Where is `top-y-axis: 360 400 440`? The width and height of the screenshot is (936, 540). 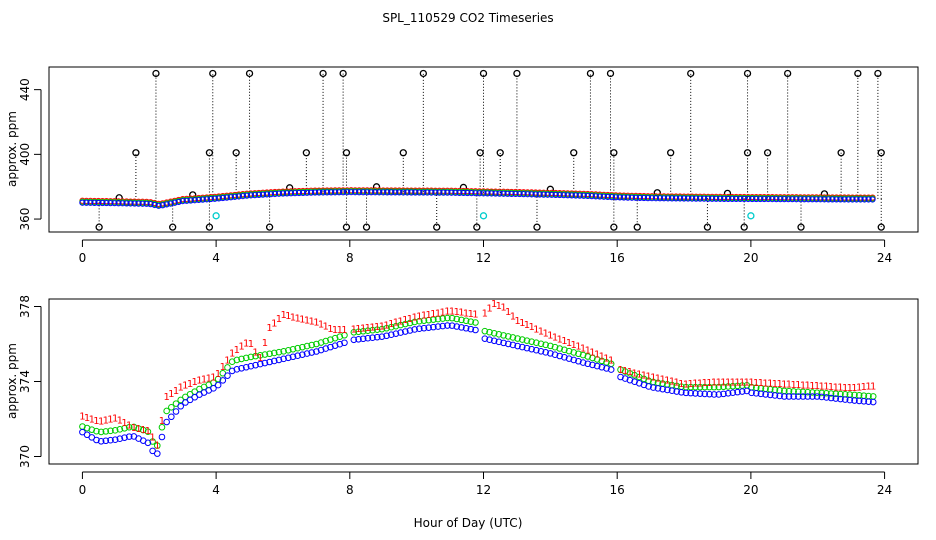 top-y-axis: 360 400 440 is located at coordinates (30, 154).